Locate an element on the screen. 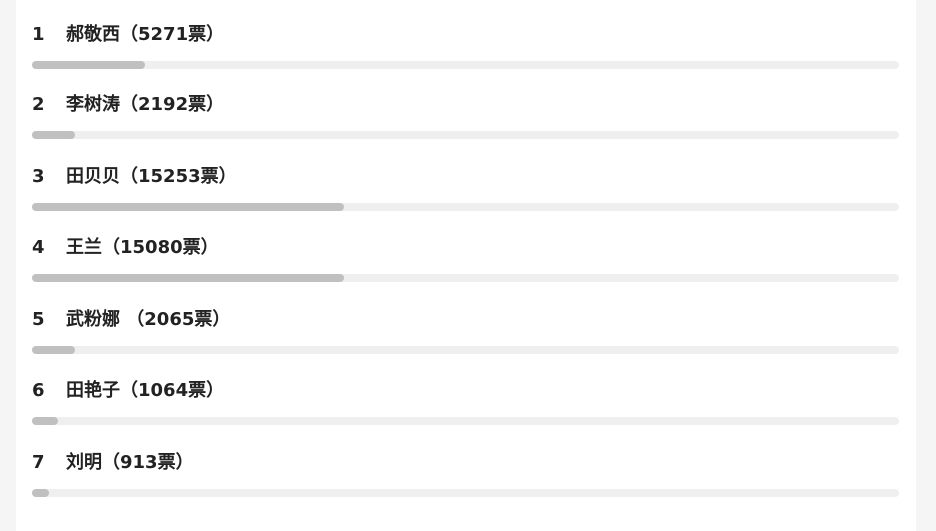 This screenshot has height=531, width=936. rank-number: 2 is located at coordinates (38, 104).